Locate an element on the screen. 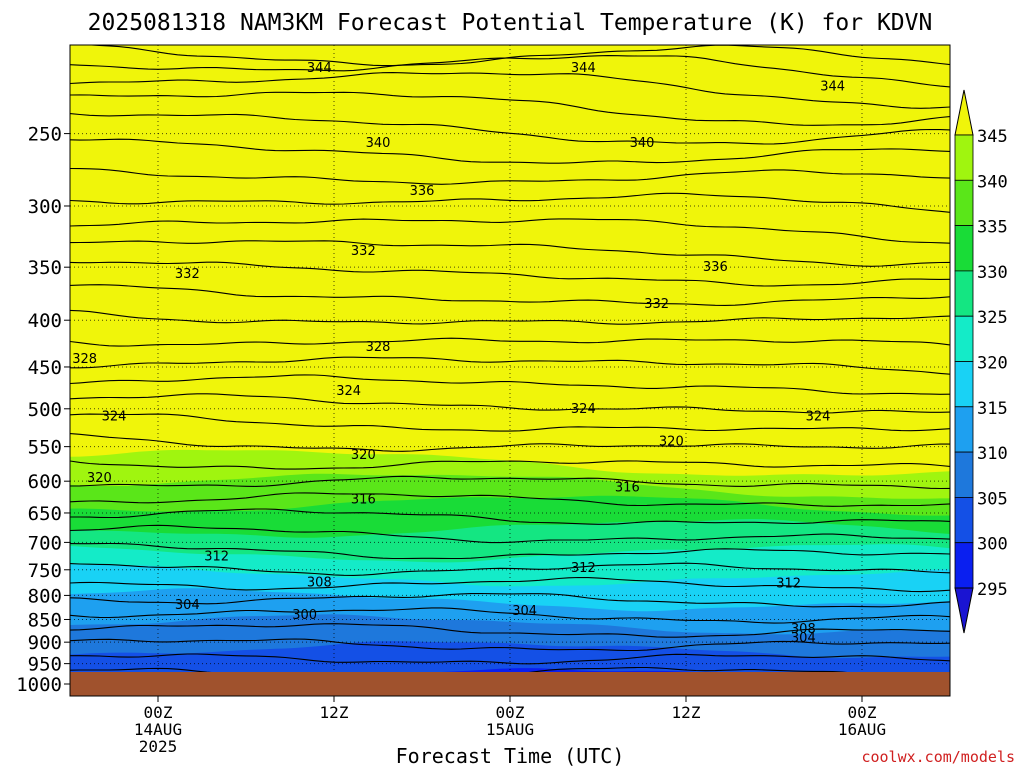 This screenshot has height=768, width=1024. y-tick-label: 350 is located at coordinates (45, 268).